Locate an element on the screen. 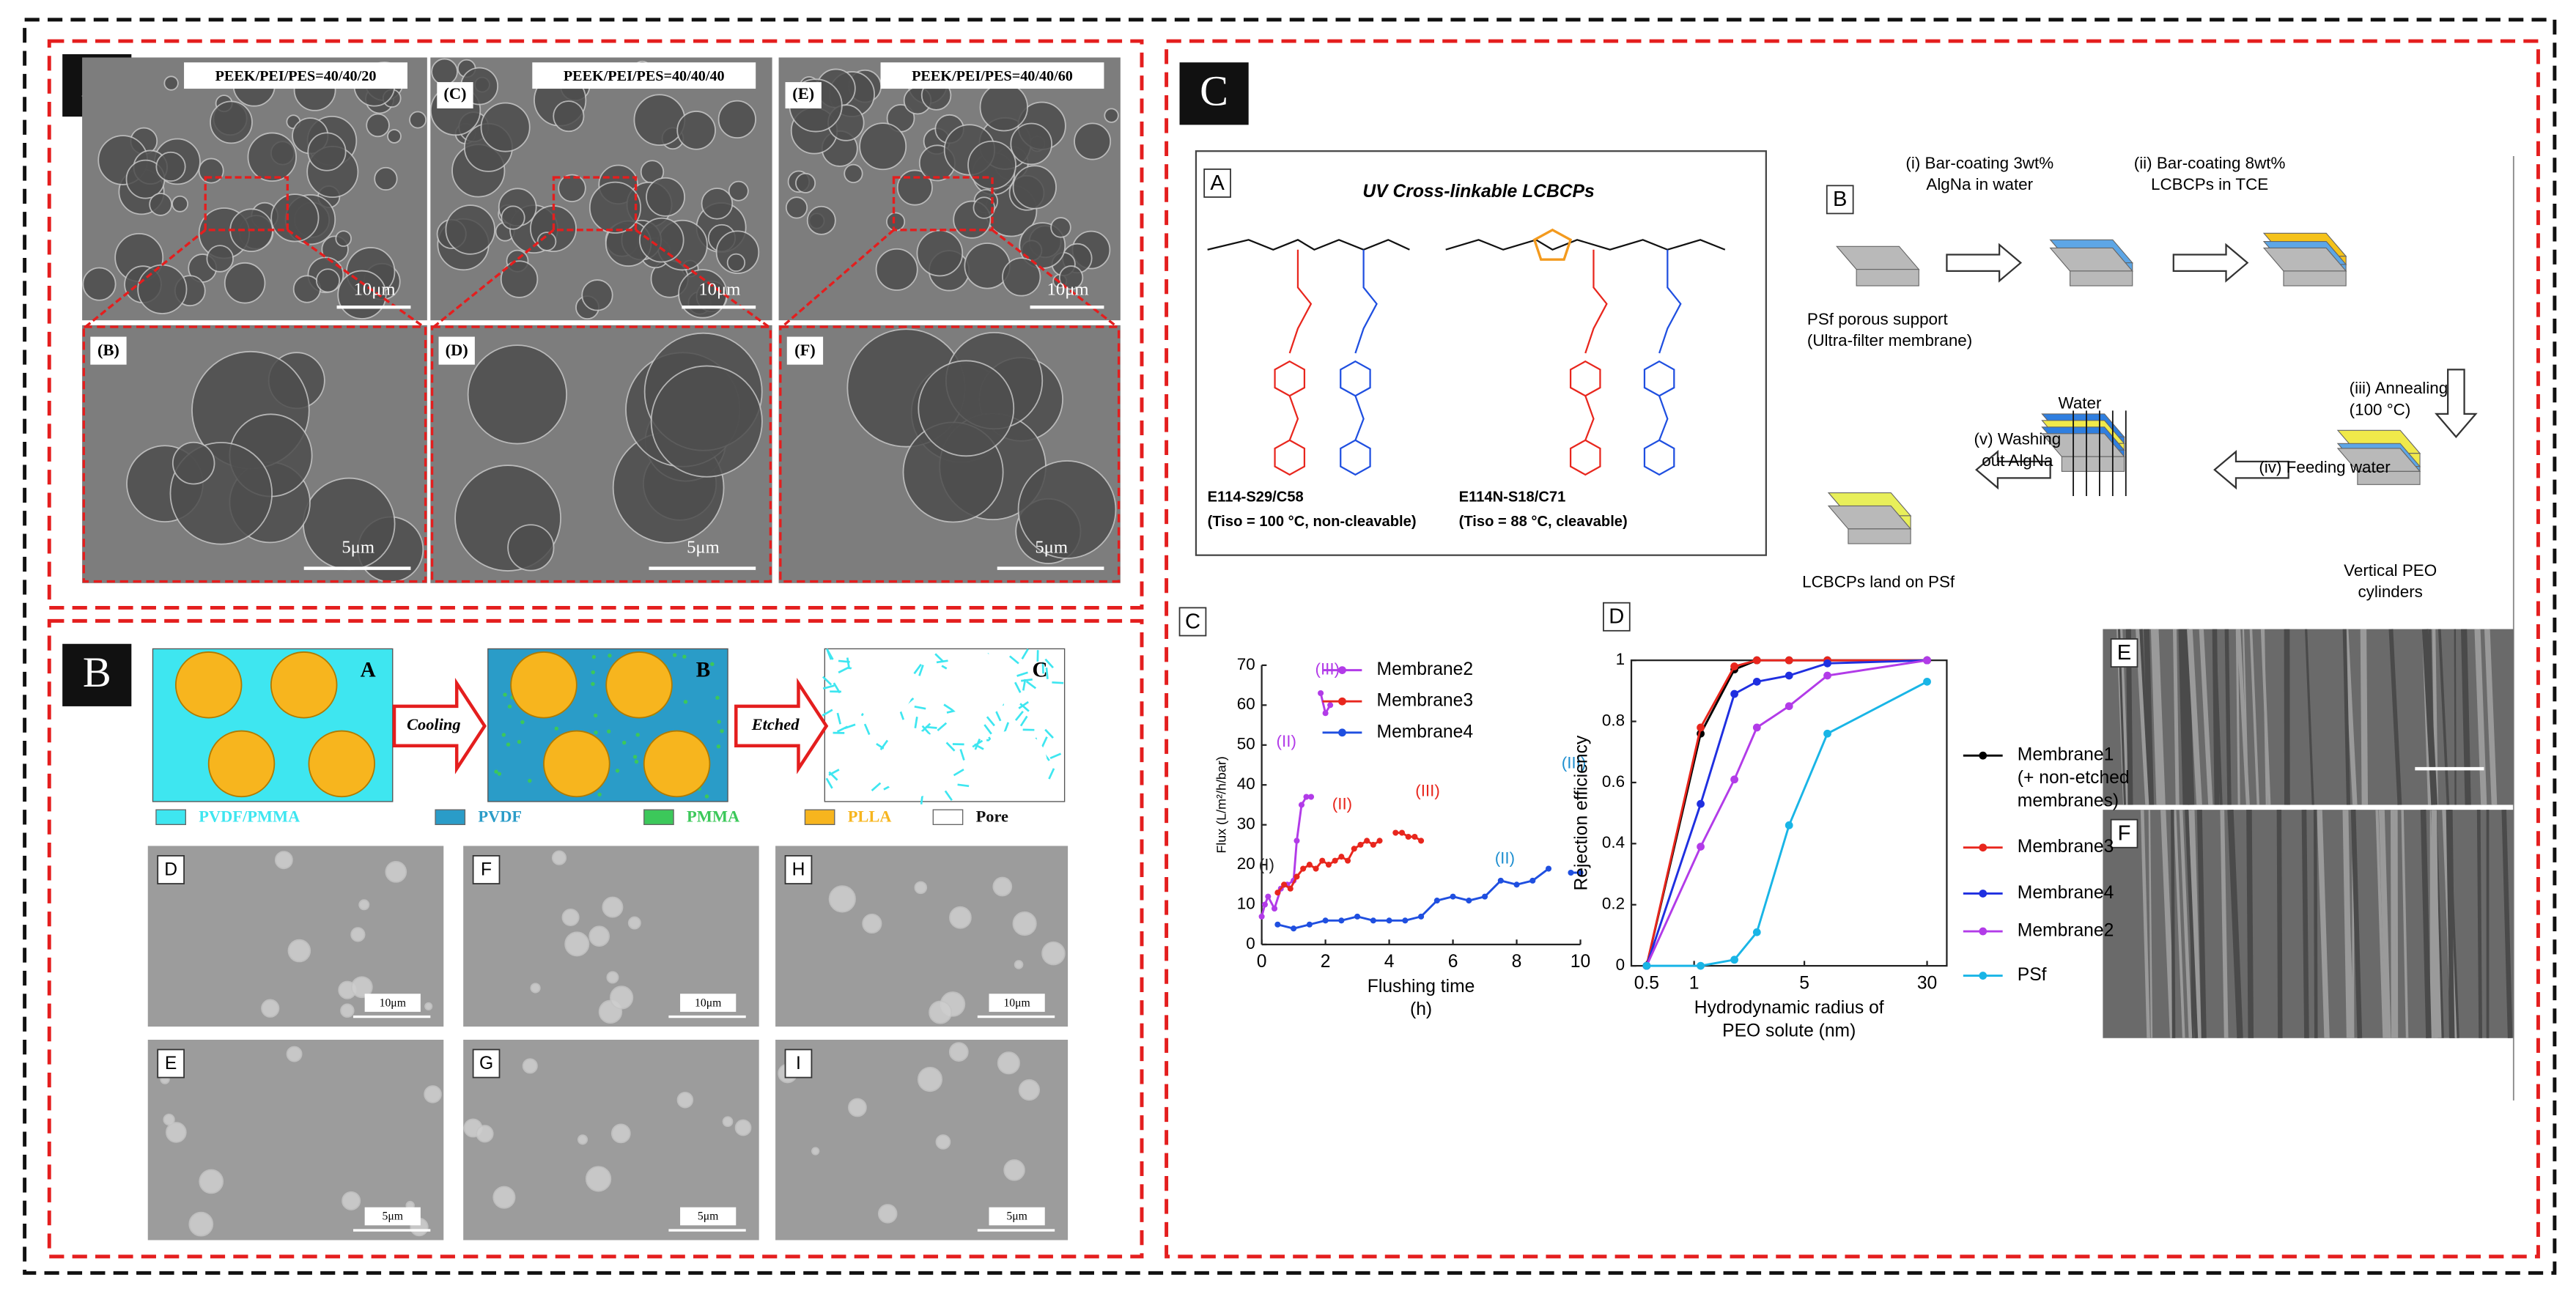 Image resolution: width=2576 pixels, height=1294 pixels. legend-label: PSf is located at coordinates (2033, 975).